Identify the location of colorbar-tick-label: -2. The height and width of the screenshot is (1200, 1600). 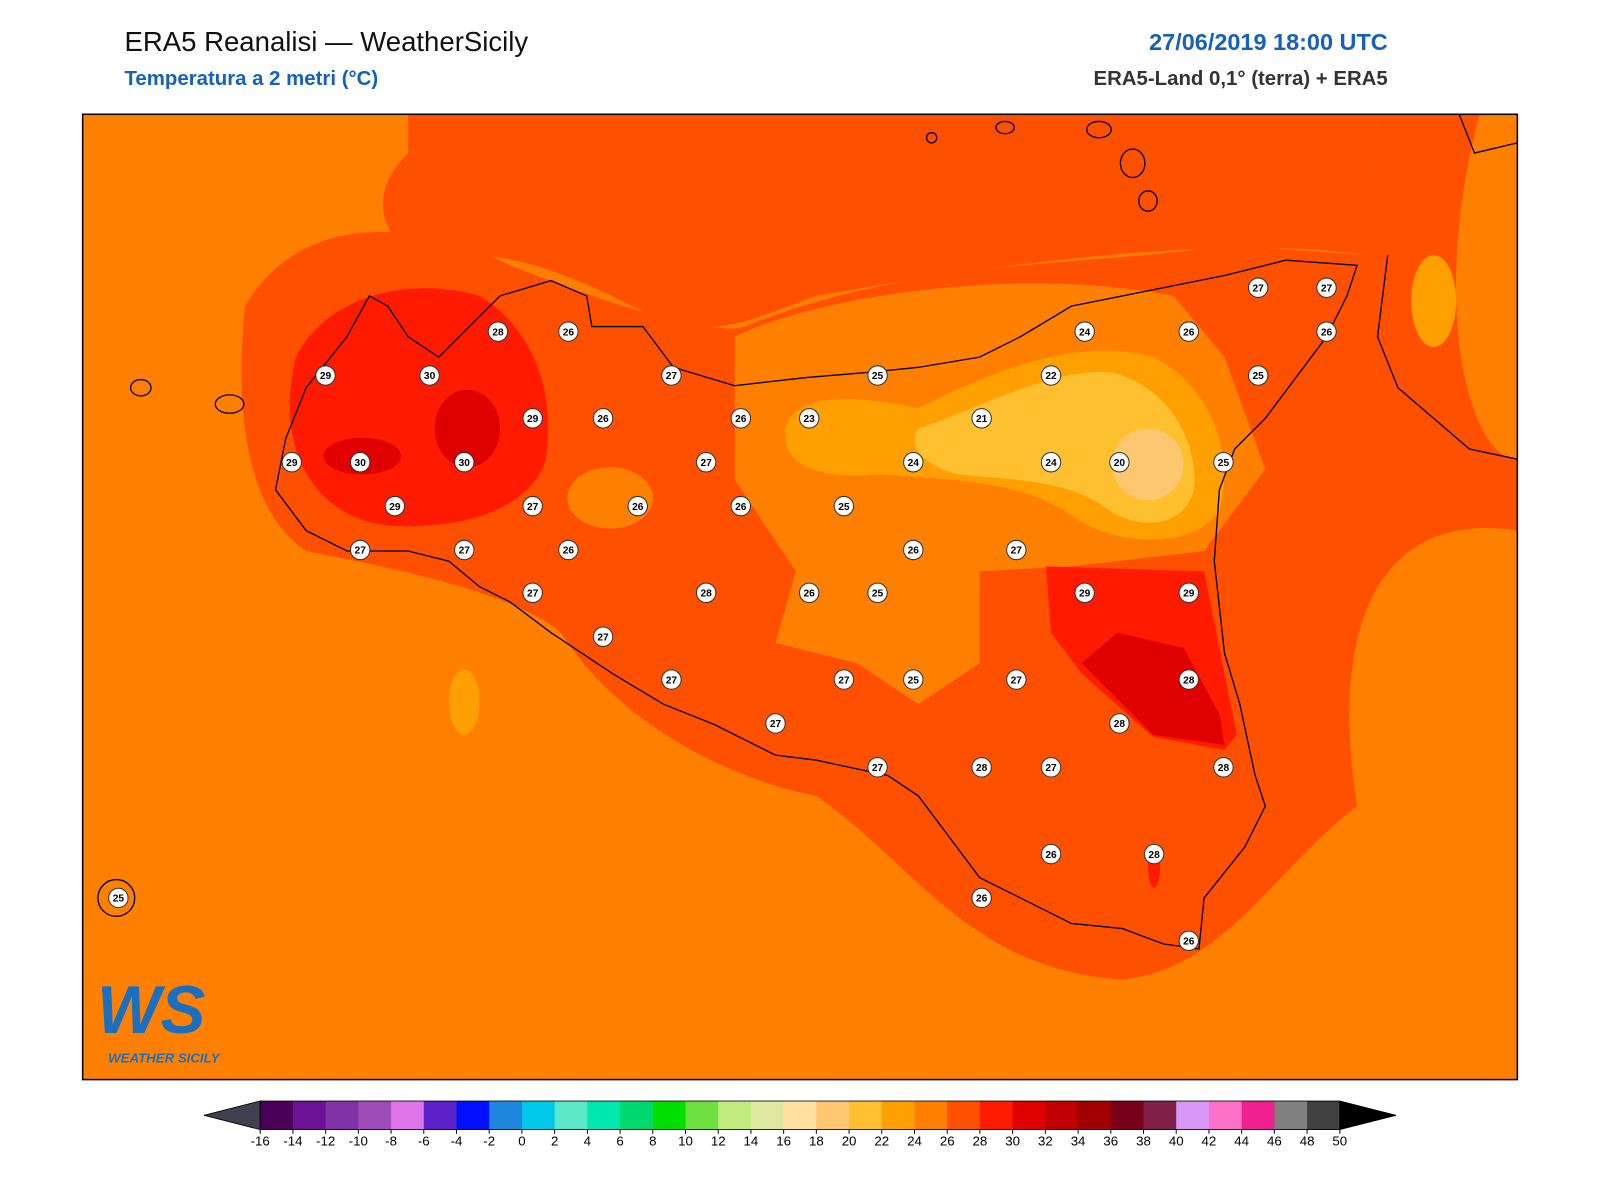
(489, 1140).